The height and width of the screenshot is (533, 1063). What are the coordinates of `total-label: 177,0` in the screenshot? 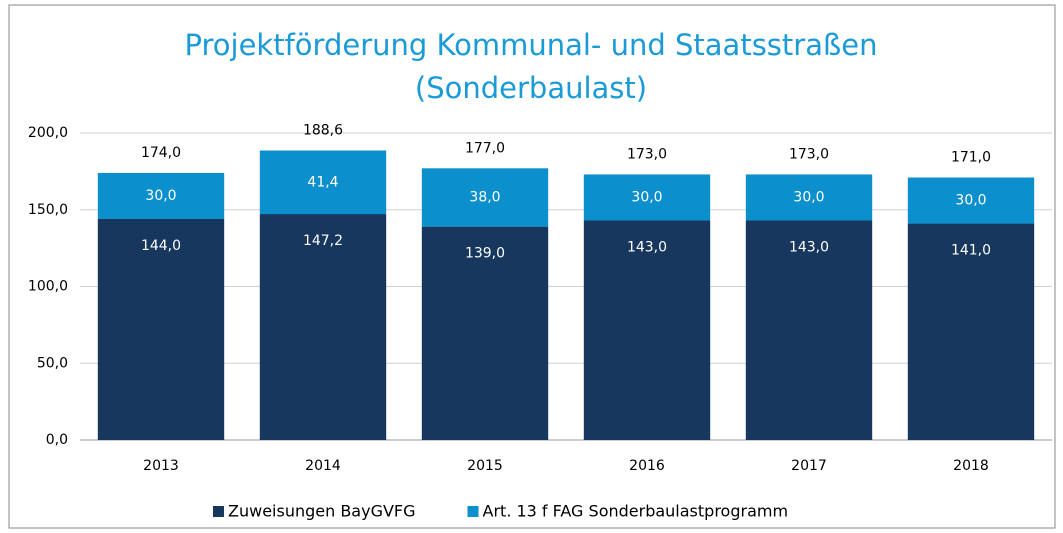 It's located at (485, 148).